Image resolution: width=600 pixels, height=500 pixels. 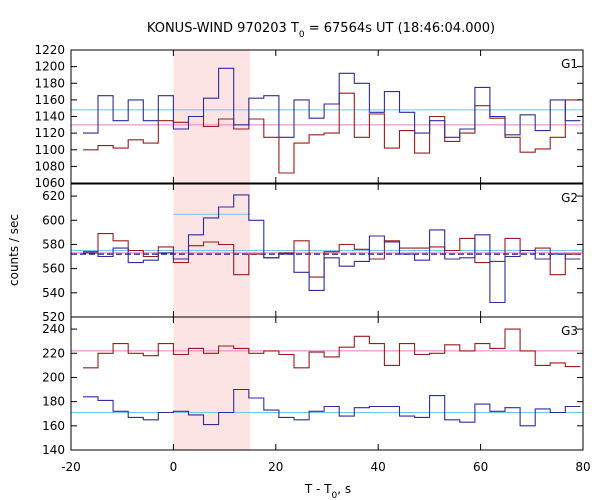 What do you see at coordinates (53, 402) in the screenshot?
I see `y-tick-label: 180` at bounding box center [53, 402].